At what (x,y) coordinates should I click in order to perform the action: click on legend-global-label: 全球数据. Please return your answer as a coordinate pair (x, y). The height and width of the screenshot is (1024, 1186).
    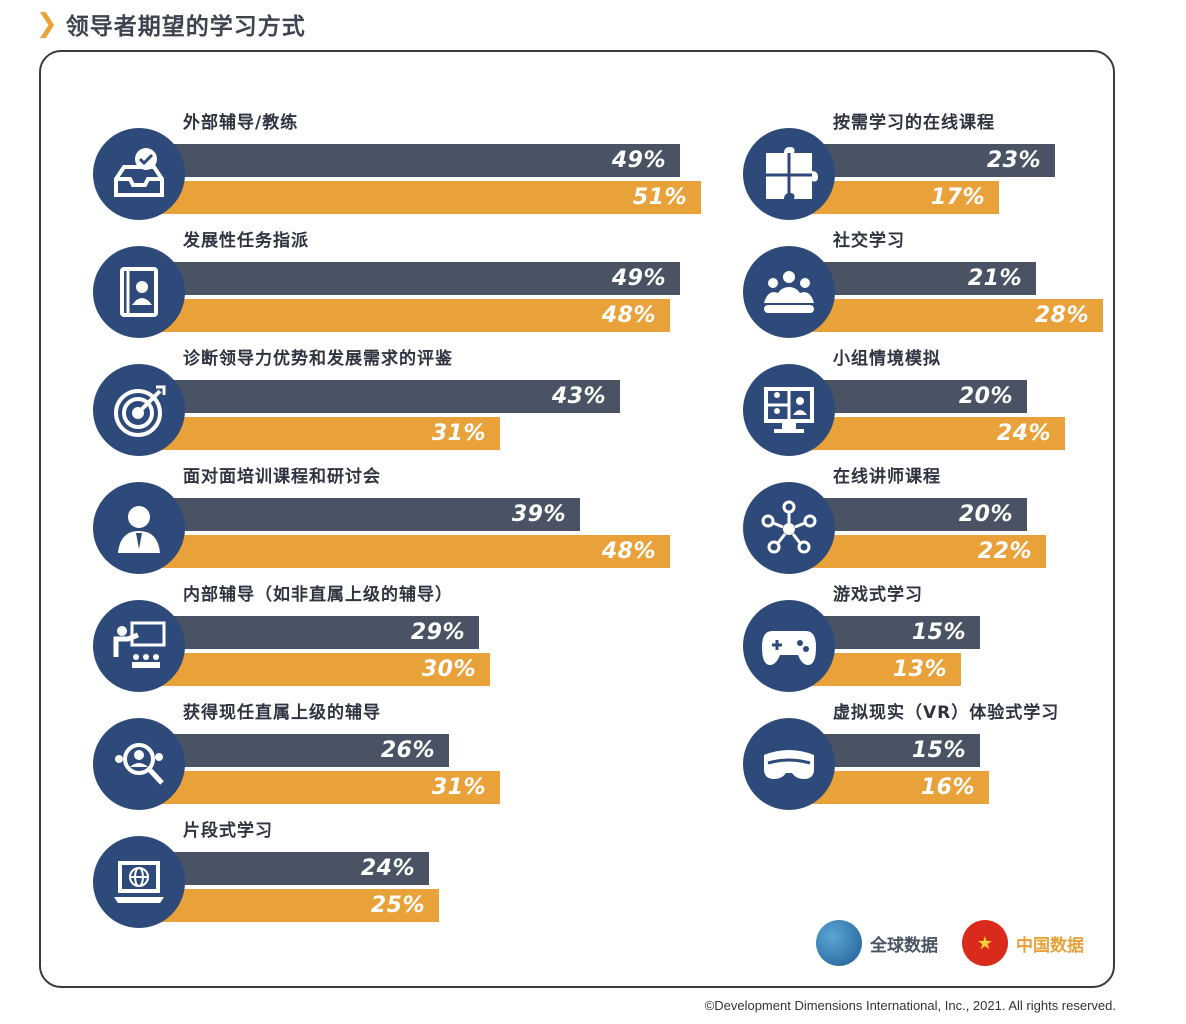
    Looking at the image, I should click on (904, 945).